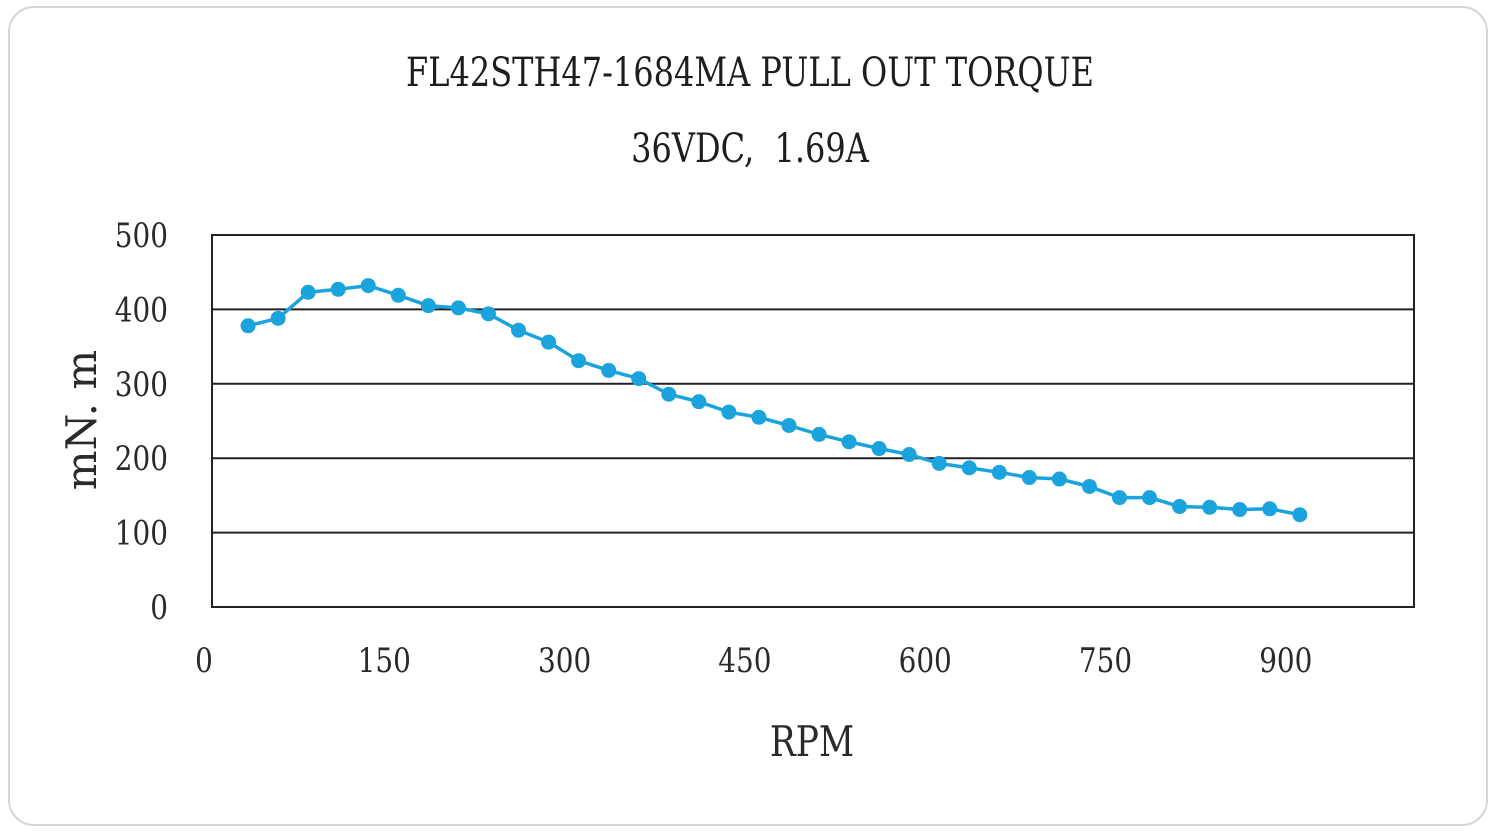 The width and height of the screenshot is (1500, 834). Describe the element at coordinates (159, 607) in the screenshot. I see `y-tick-label: 0` at that location.